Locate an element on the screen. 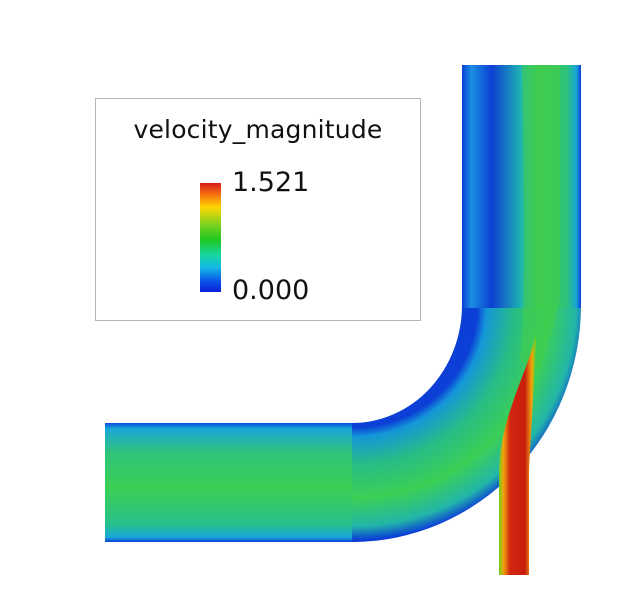 The image size is (641, 592). flow-core-streak is located at coordinates (540, 217).